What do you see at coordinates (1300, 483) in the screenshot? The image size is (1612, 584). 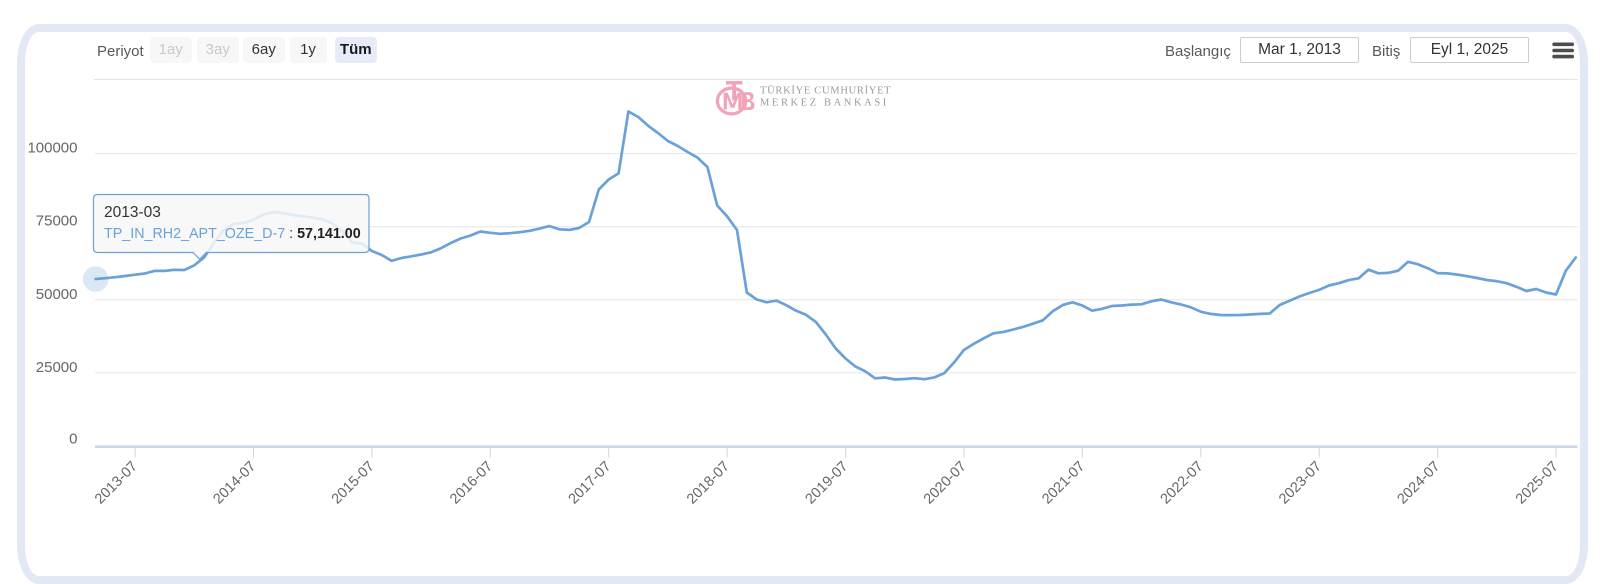 I see `svg-text: 2023-07` at bounding box center [1300, 483].